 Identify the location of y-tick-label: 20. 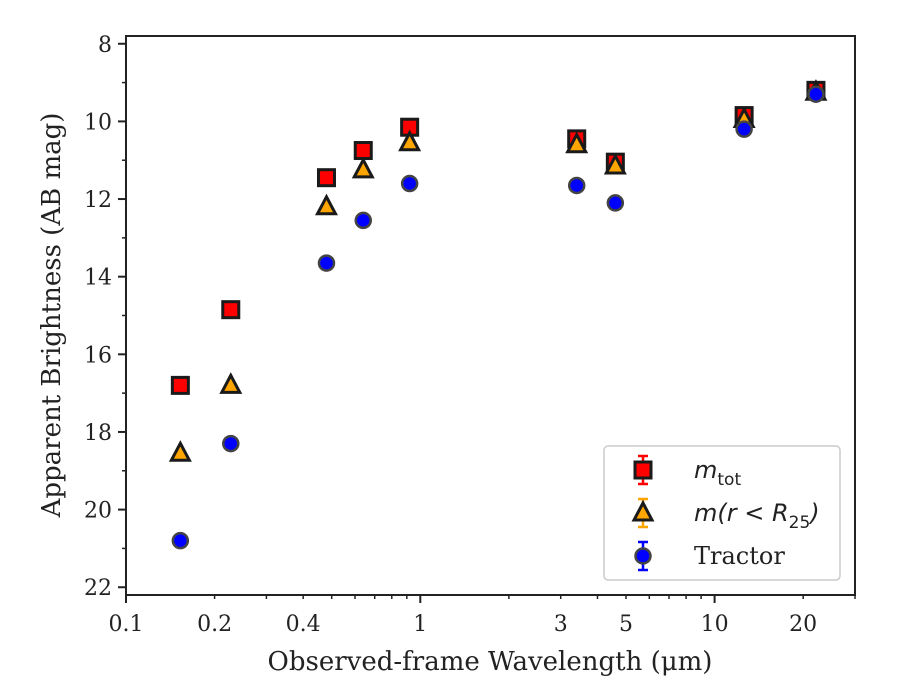
(98, 511).